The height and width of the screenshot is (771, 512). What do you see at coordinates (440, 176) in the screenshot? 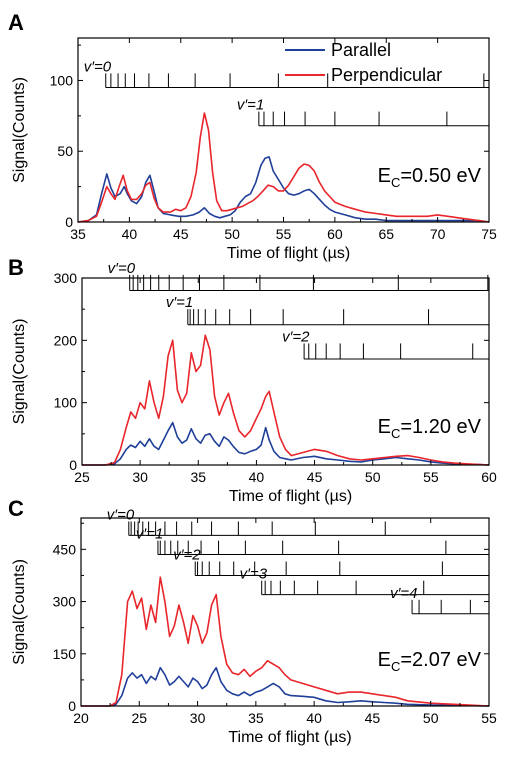
I see `energy-label-value: =0.50 eV` at bounding box center [440, 176].